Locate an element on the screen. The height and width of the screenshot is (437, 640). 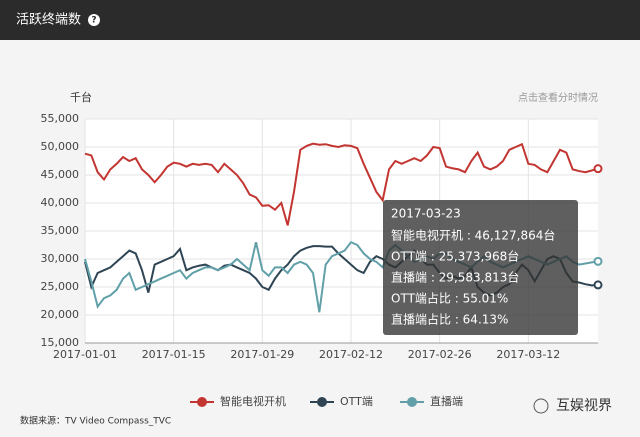
watermark-icon is located at coordinates (541, 406).